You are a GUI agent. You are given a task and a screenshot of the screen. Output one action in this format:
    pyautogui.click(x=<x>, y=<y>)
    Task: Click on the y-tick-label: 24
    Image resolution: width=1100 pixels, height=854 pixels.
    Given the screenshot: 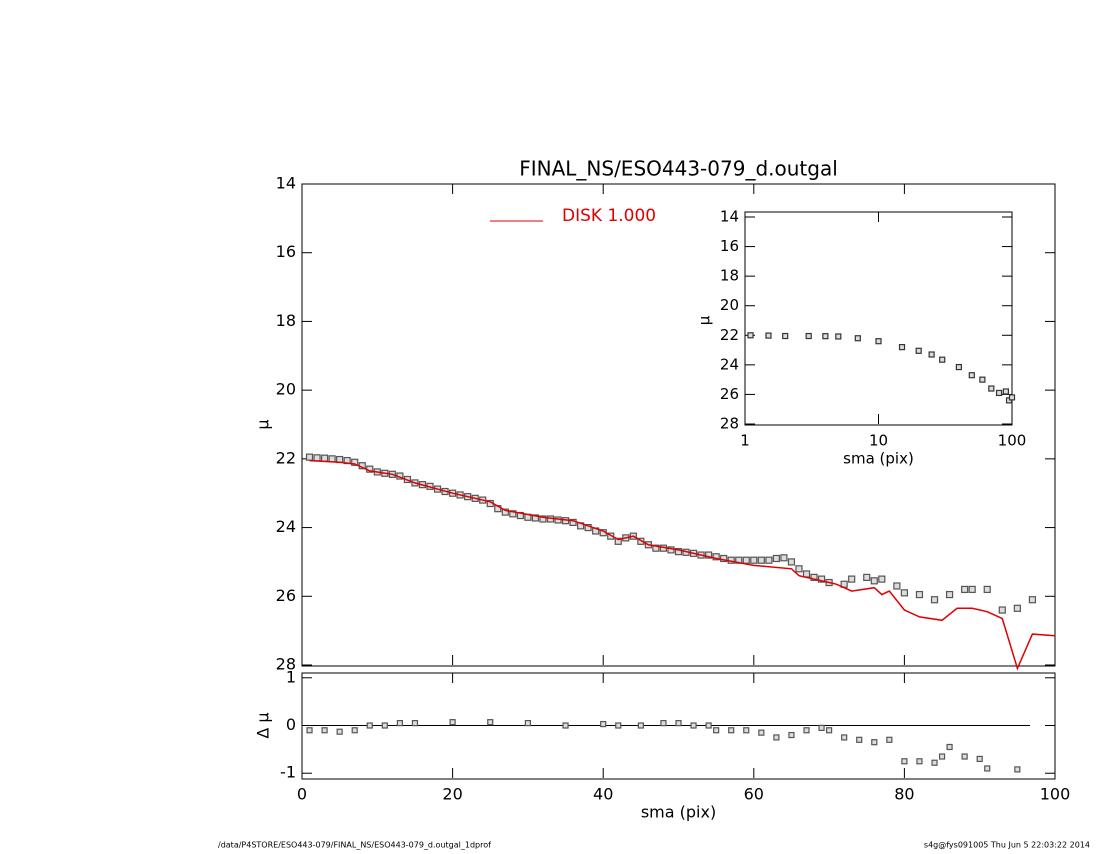 What is the action you would take?
    pyautogui.click(x=286, y=526)
    